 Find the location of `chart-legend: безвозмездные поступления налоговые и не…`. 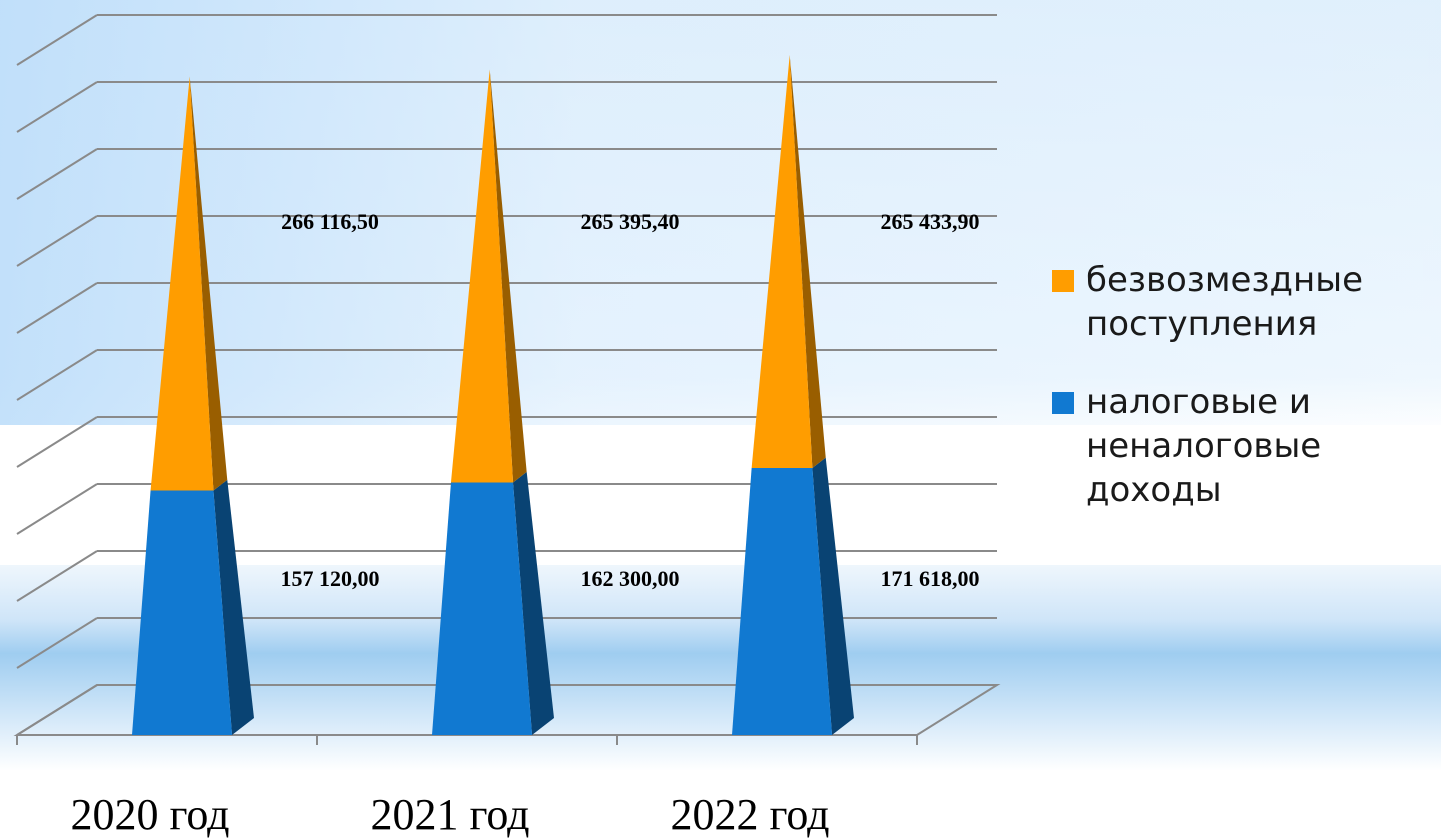

chart-legend: безвозмездные поступления налоговые и не… is located at coordinates (1244, 402).